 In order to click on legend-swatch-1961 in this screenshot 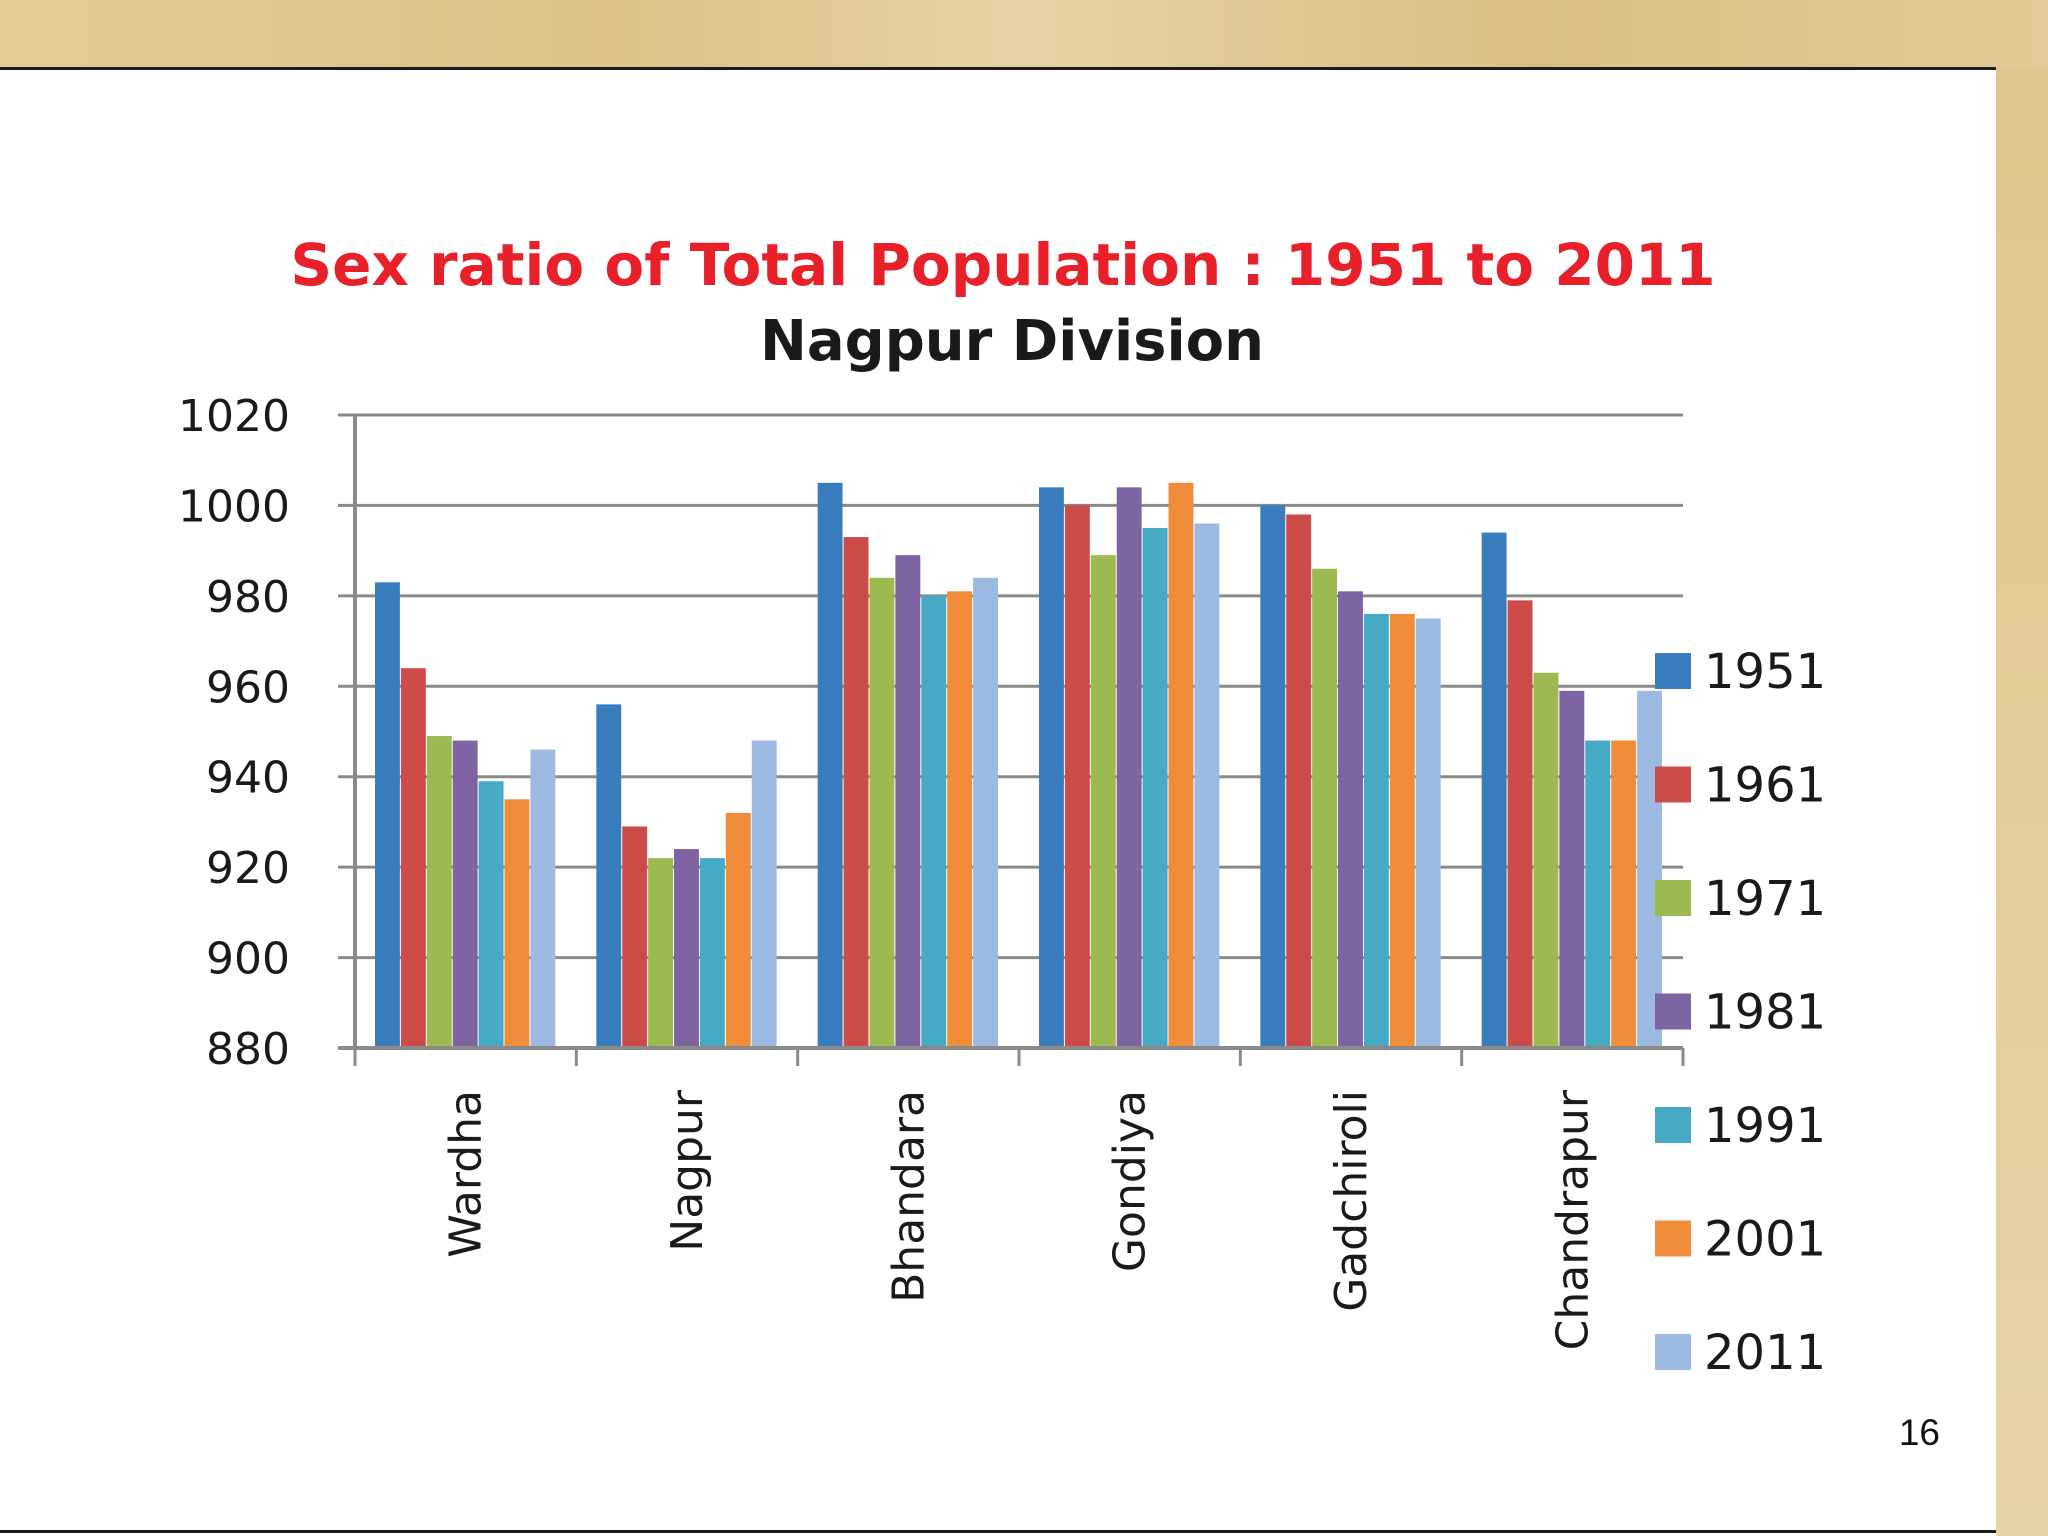, I will do `click(1673, 784)`.